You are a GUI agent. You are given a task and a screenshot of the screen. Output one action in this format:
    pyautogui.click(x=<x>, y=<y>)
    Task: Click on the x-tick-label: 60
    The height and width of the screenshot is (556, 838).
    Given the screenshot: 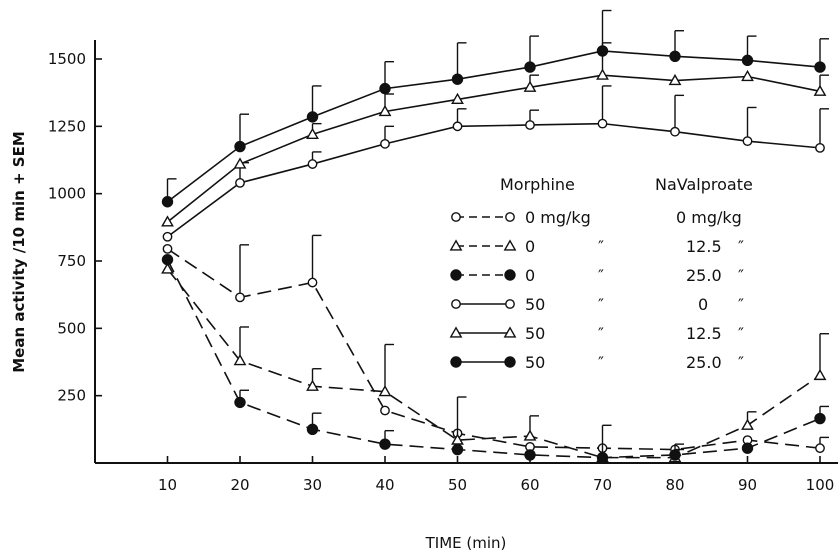 What is the action you would take?
    pyautogui.click(x=529, y=485)
    